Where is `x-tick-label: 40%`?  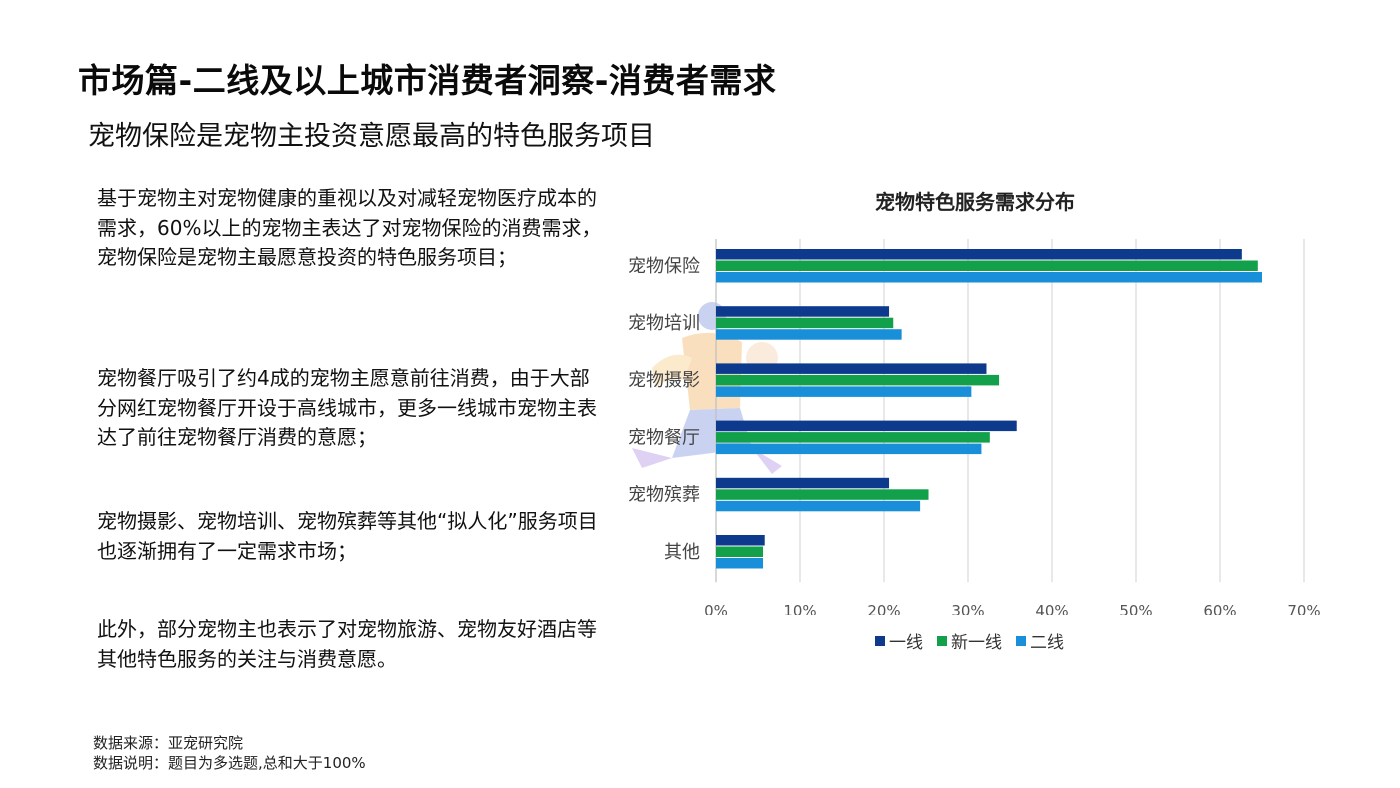 x-tick-label: 40% is located at coordinates (1051, 608).